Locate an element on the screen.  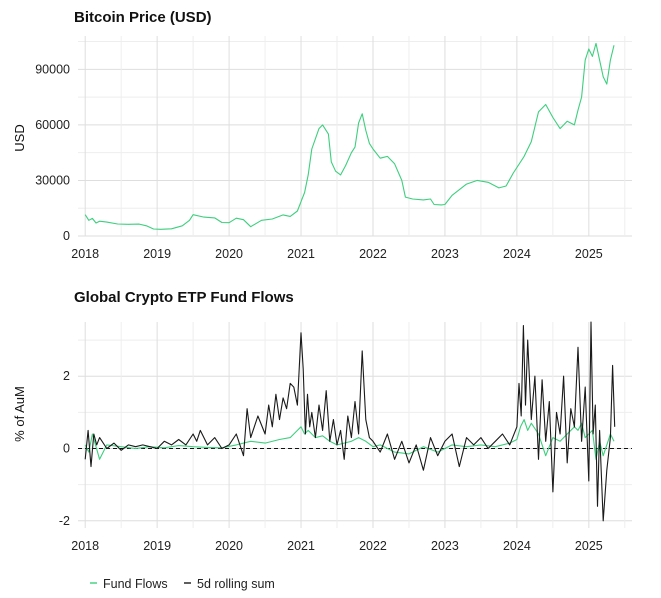
price-x-tick-label: 2018 is located at coordinates (85, 254).